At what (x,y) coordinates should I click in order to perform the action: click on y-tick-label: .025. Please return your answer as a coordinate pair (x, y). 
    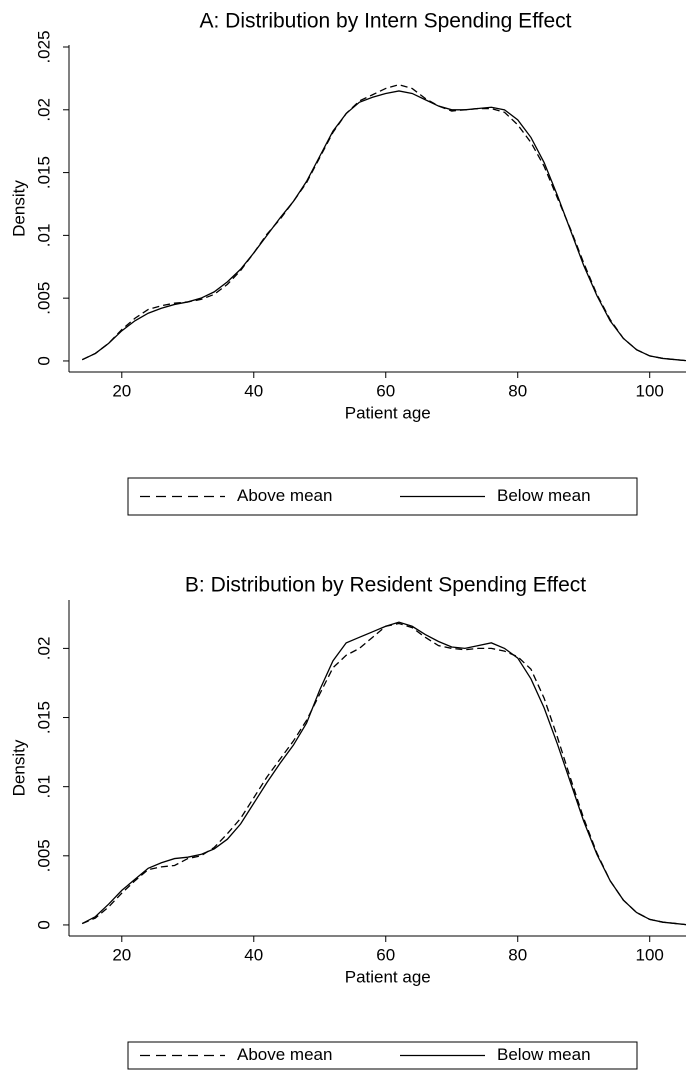
    Looking at the image, I should click on (43, 46).